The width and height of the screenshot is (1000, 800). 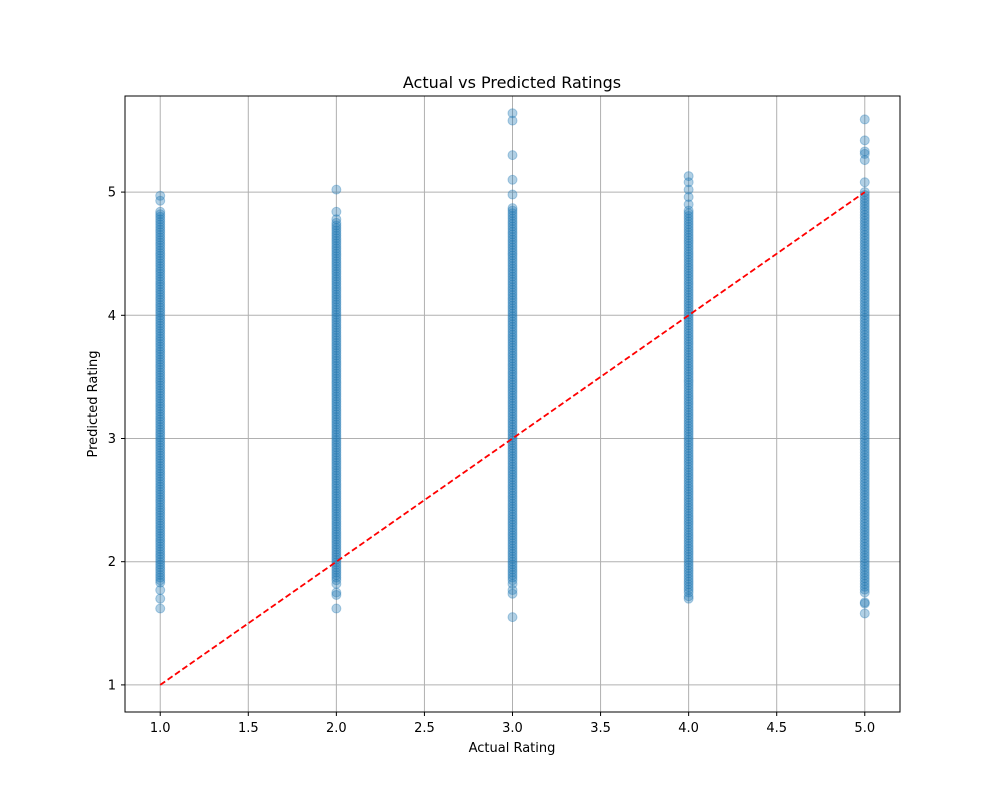 What do you see at coordinates (512, 724) in the screenshot?
I see `x-axis-ticks: 1.0 1.5 2.0 2.5 3.0 3.5 4.0 4.5 5.0` at bounding box center [512, 724].